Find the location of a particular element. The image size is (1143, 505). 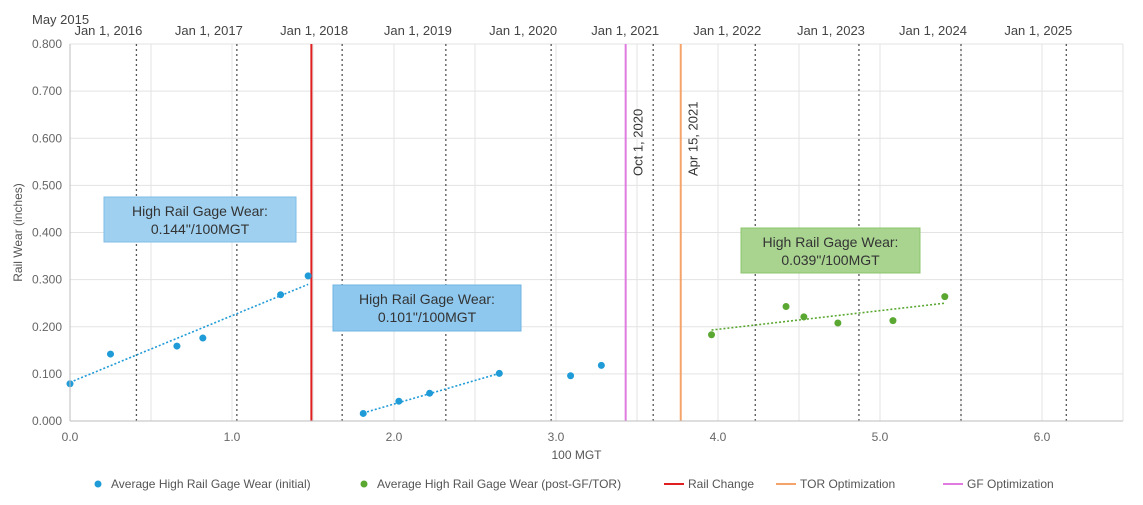

y-tick-label: 0.500 is located at coordinates (47, 185).